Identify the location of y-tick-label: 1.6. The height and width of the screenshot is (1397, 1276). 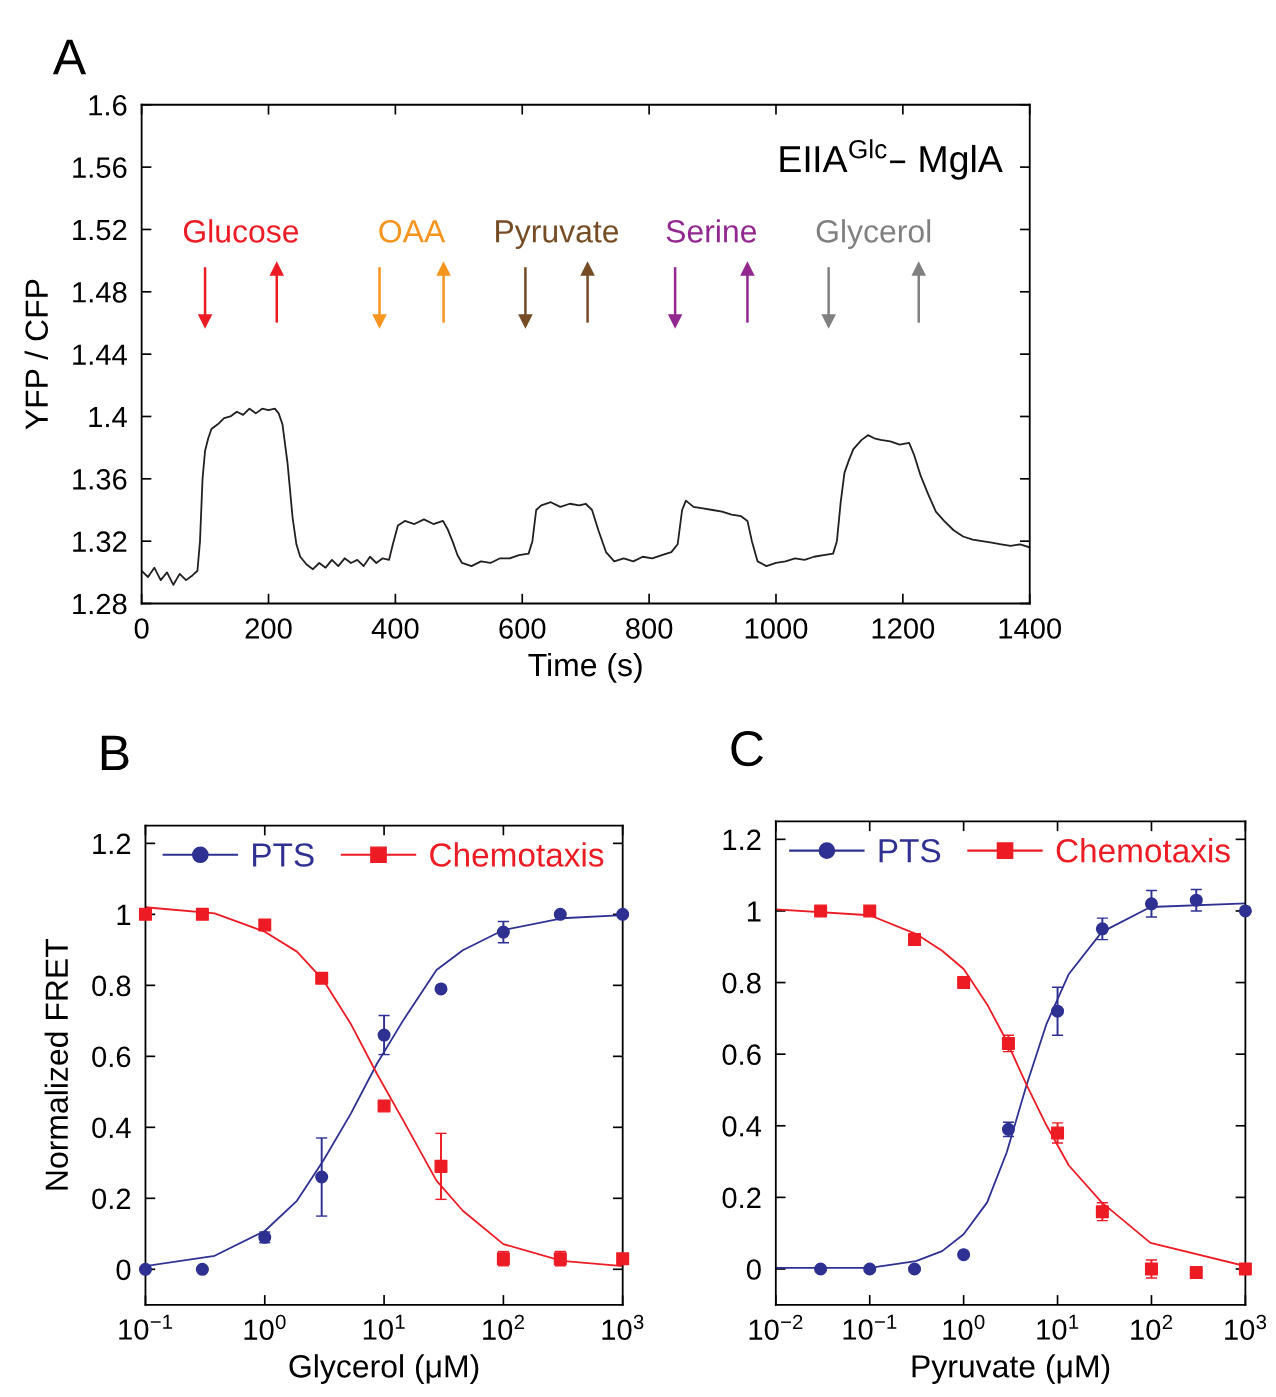
(108, 105).